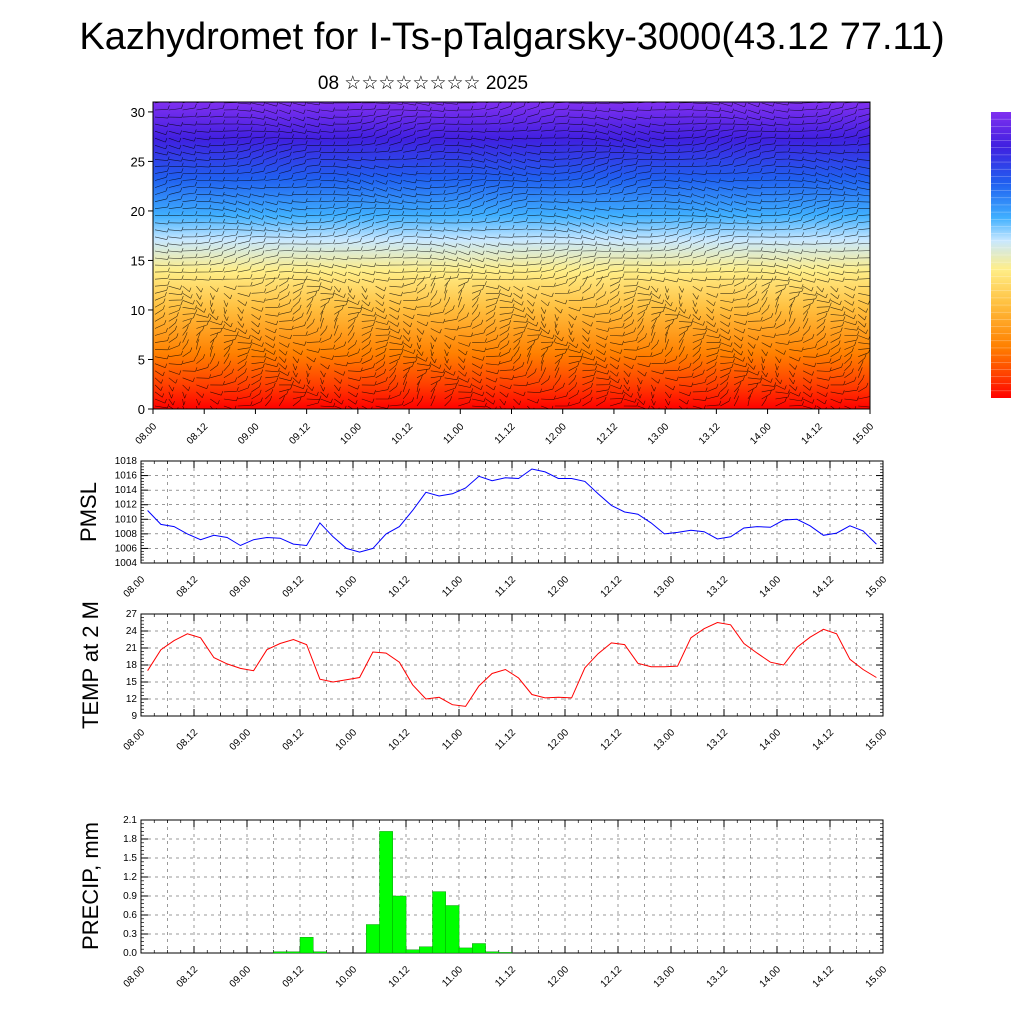 Image resolution: width=1024 pixels, height=1024 pixels. Describe the element at coordinates (130, 877) in the screenshot. I see `y-tick-label: 1.2` at that location.